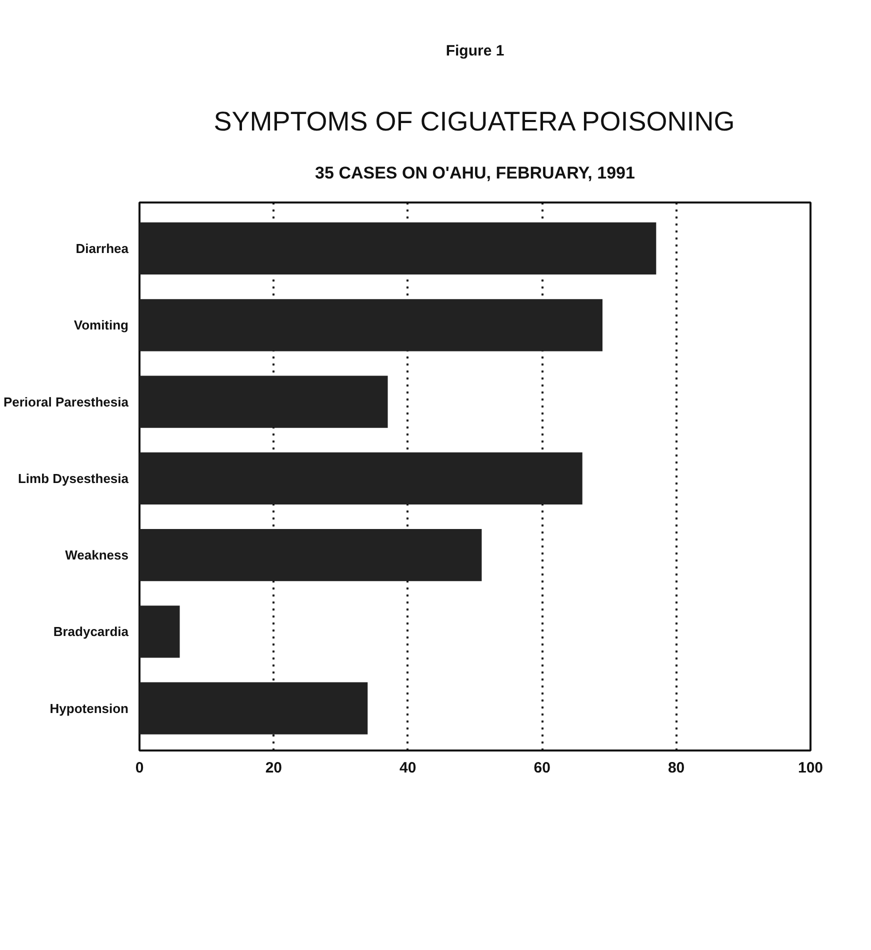  I want to click on y-tick-label: Vomiting, so click(101, 325).